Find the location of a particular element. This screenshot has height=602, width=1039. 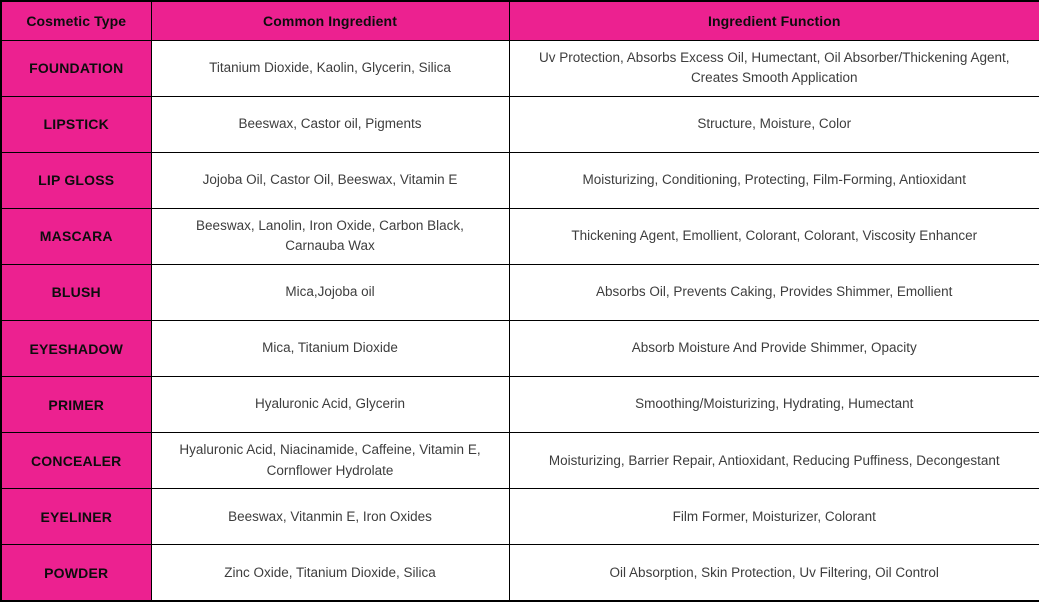

cosmetic-type-cell: LIP GLOSS is located at coordinates (76, 180).